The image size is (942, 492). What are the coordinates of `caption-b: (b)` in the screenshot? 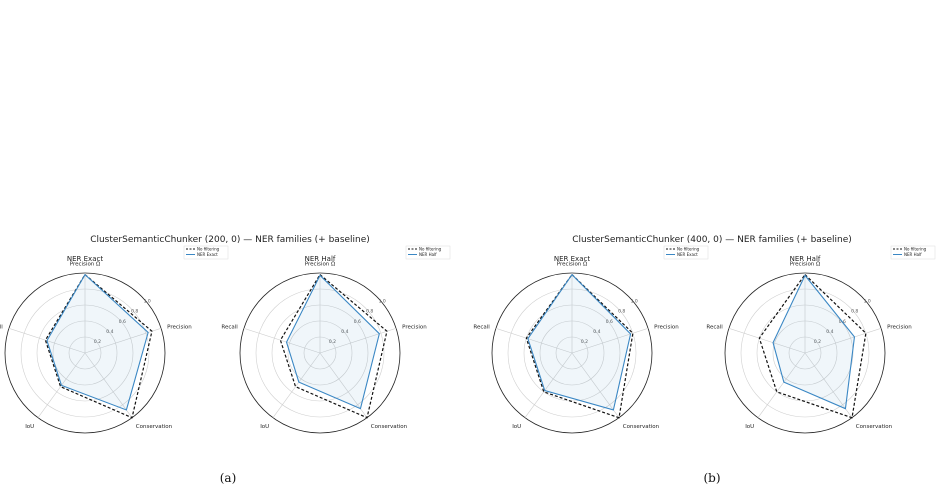 It's located at (711, 478).